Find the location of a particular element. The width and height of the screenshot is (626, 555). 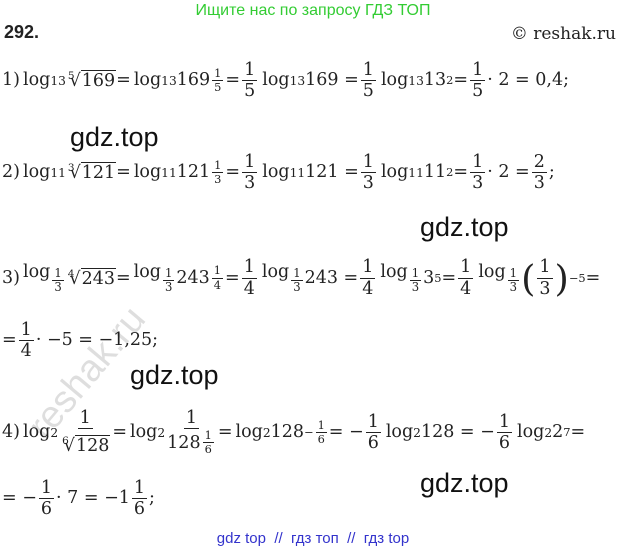

power: 13 −5 is located at coordinates (553, 278).